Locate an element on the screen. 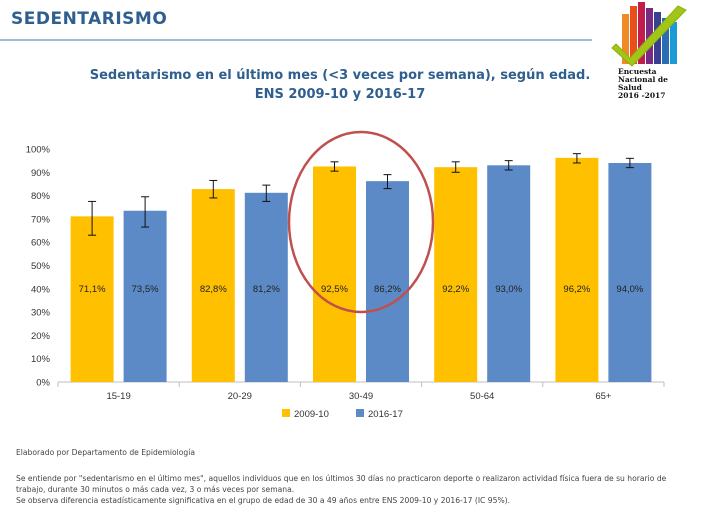  y-tick-label: 30% is located at coordinates (41, 313).